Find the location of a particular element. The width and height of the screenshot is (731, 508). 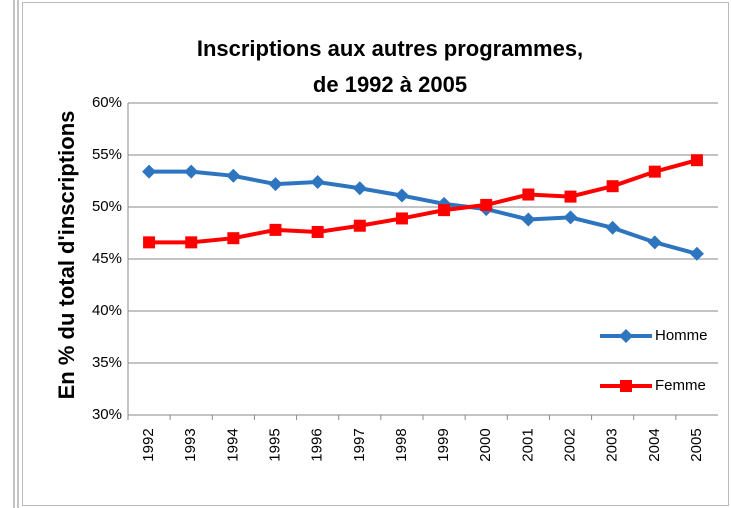

x-tick-label: 2001 is located at coordinates (527, 444).